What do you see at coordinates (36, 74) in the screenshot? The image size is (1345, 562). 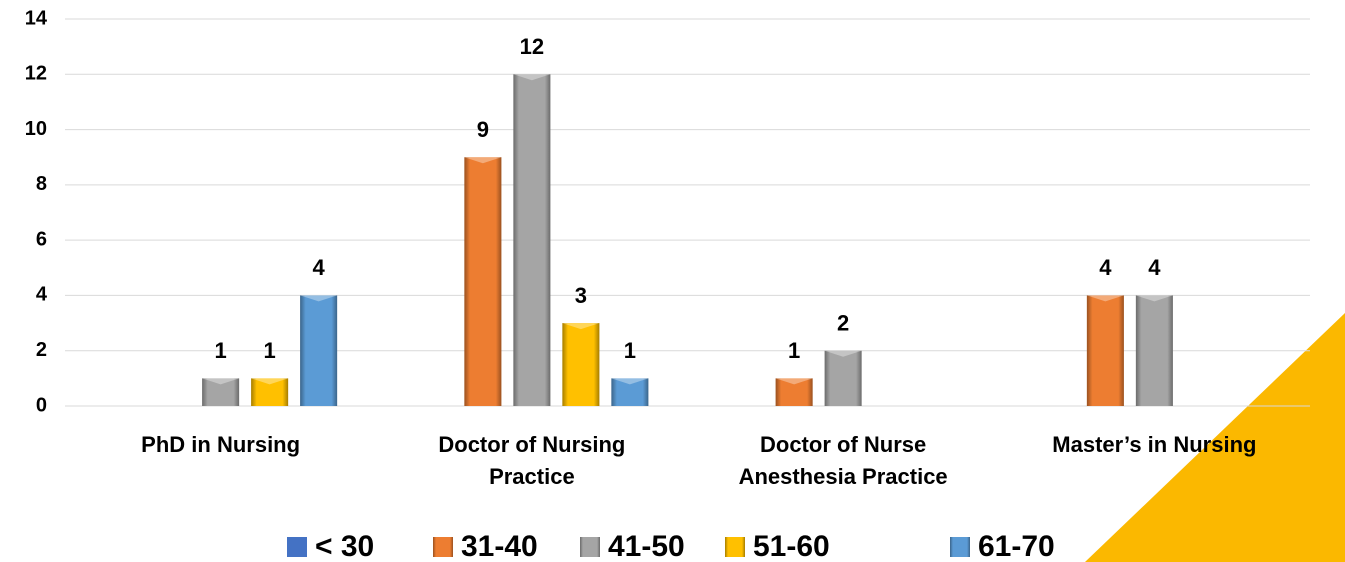 I see `y-tick-label: 12` at bounding box center [36, 74].